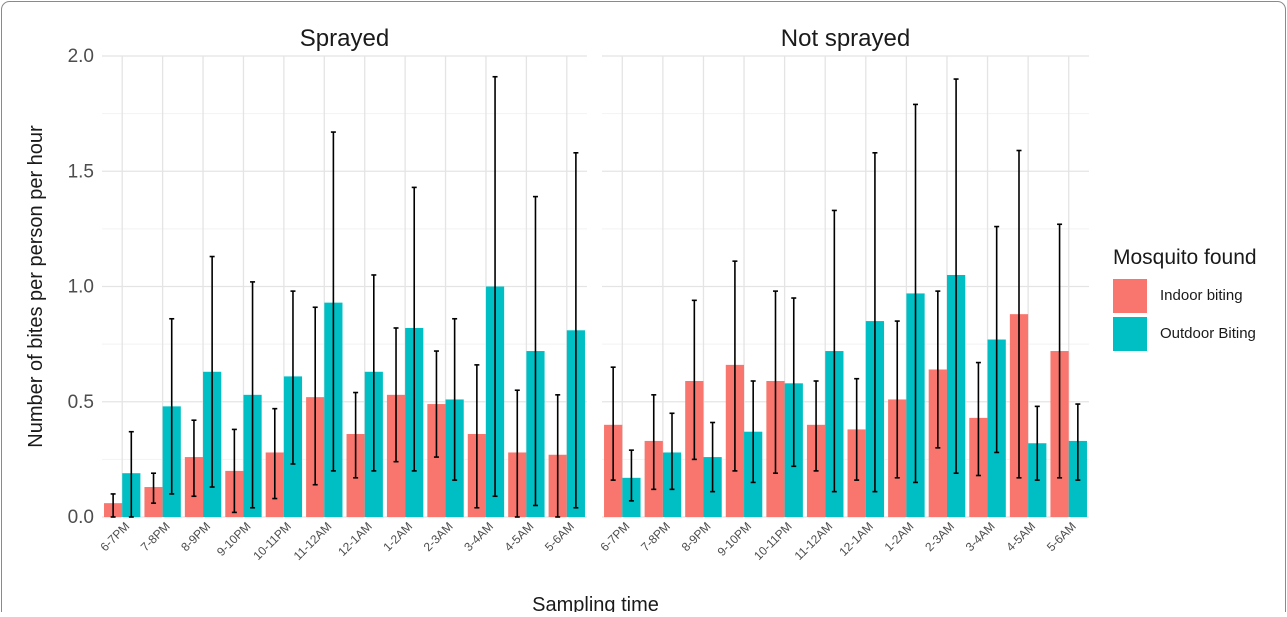 The width and height of the screenshot is (1287, 617). Describe the element at coordinates (81, 402) in the screenshot. I see `y-tick-label: 0.5` at that location.